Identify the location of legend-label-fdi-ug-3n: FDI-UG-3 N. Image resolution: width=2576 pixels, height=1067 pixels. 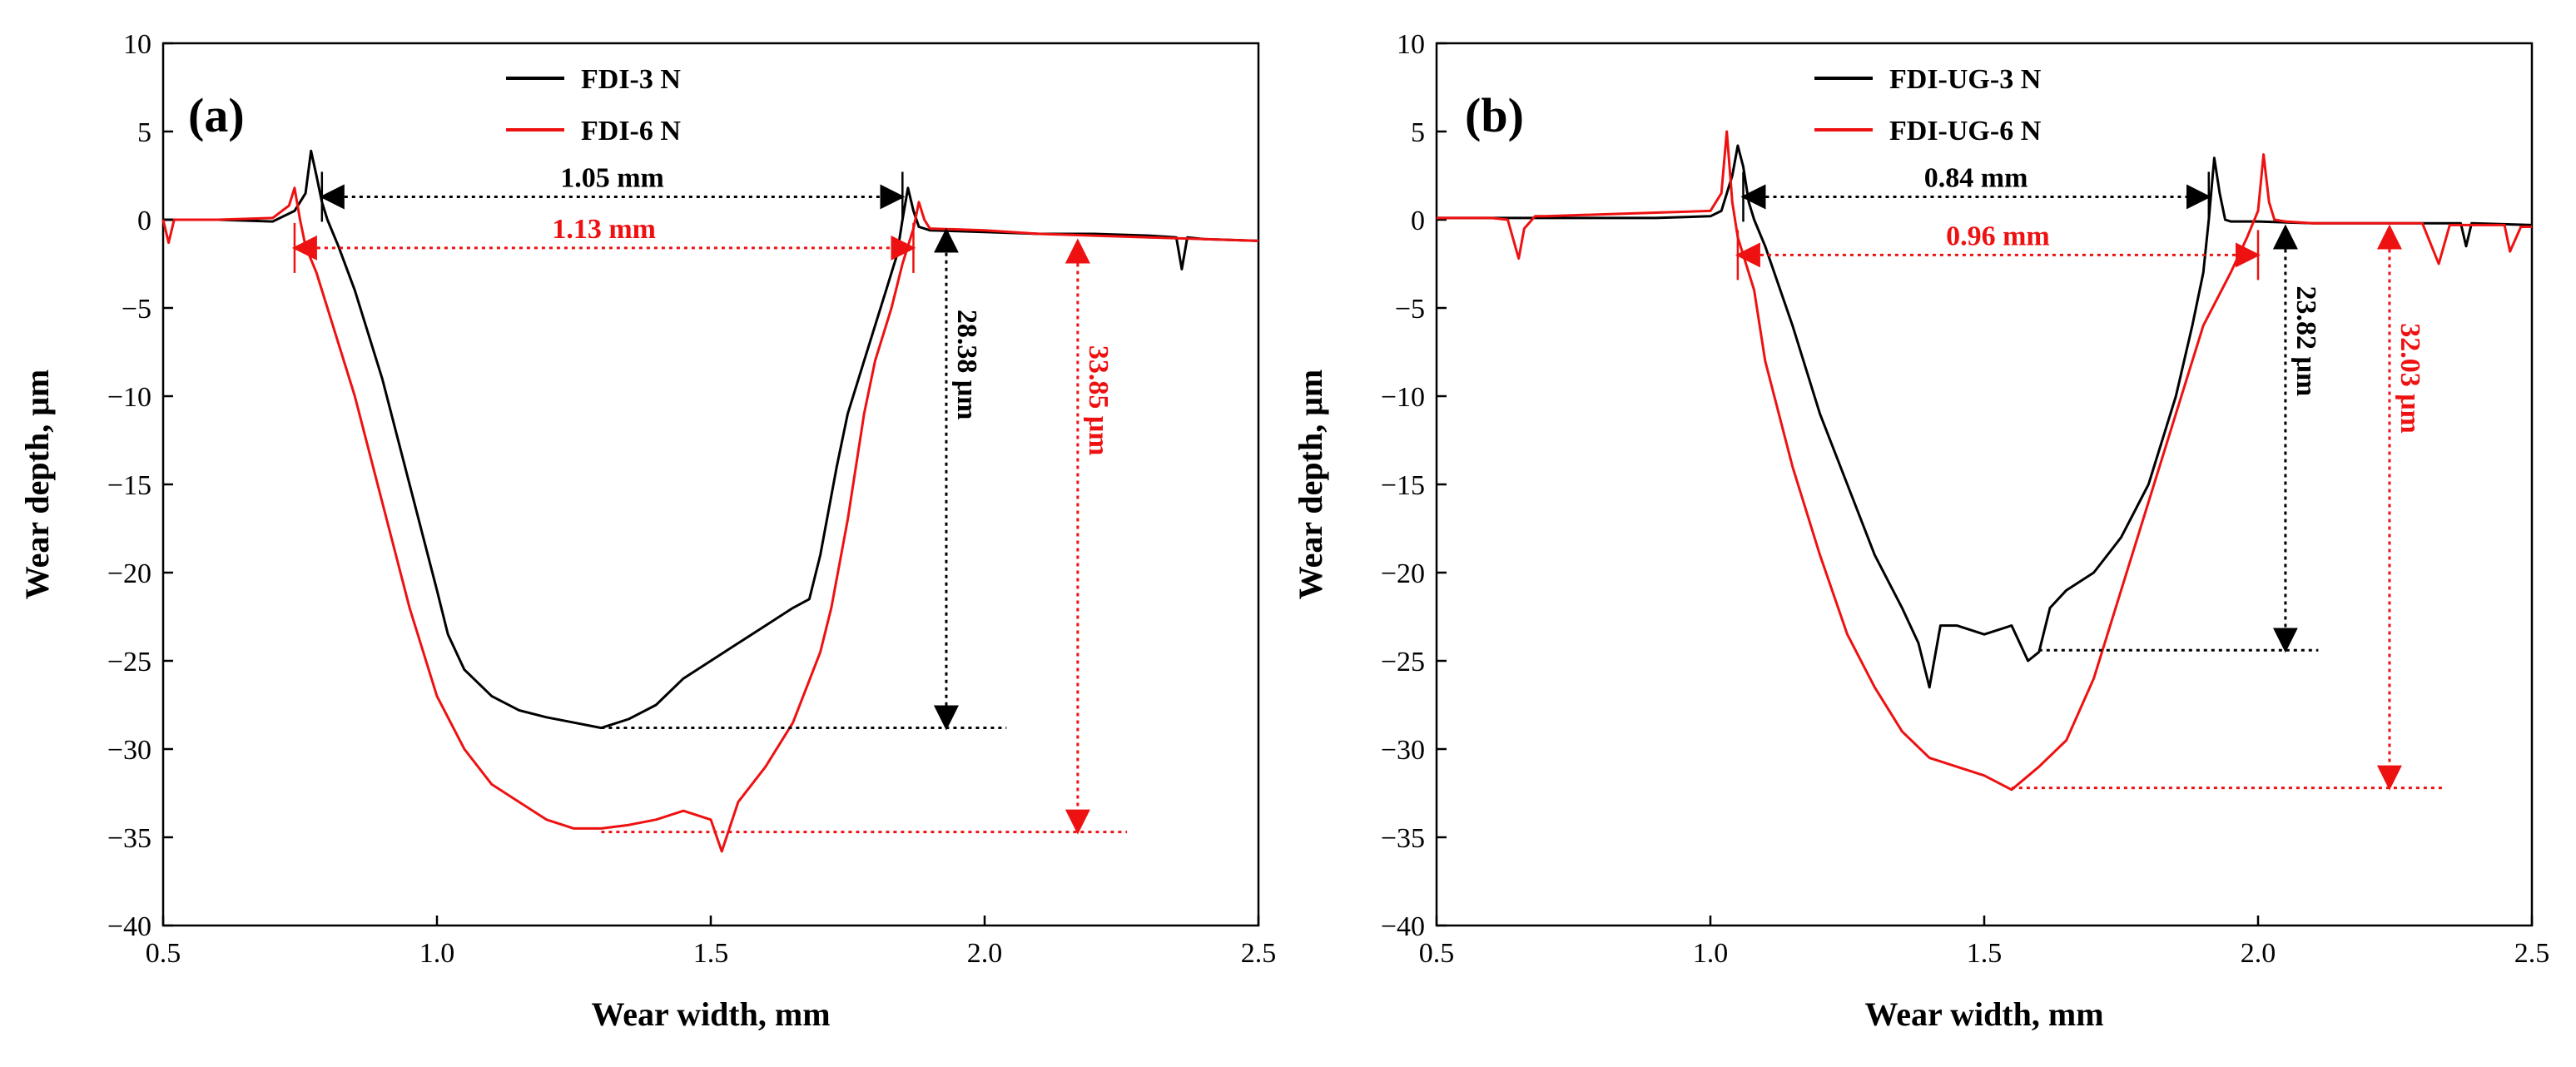
(1965, 79).